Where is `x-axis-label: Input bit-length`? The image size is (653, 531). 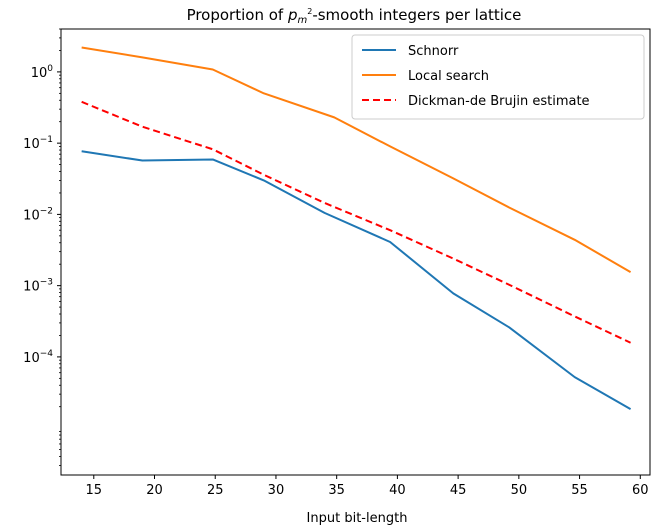
x-axis-label: Input bit-length is located at coordinates (357, 518).